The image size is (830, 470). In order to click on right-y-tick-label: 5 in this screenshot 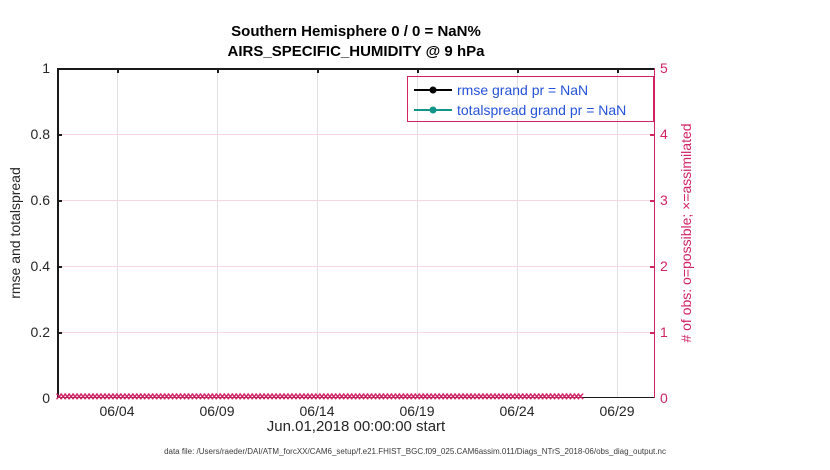, I will do `click(664, 68)`.